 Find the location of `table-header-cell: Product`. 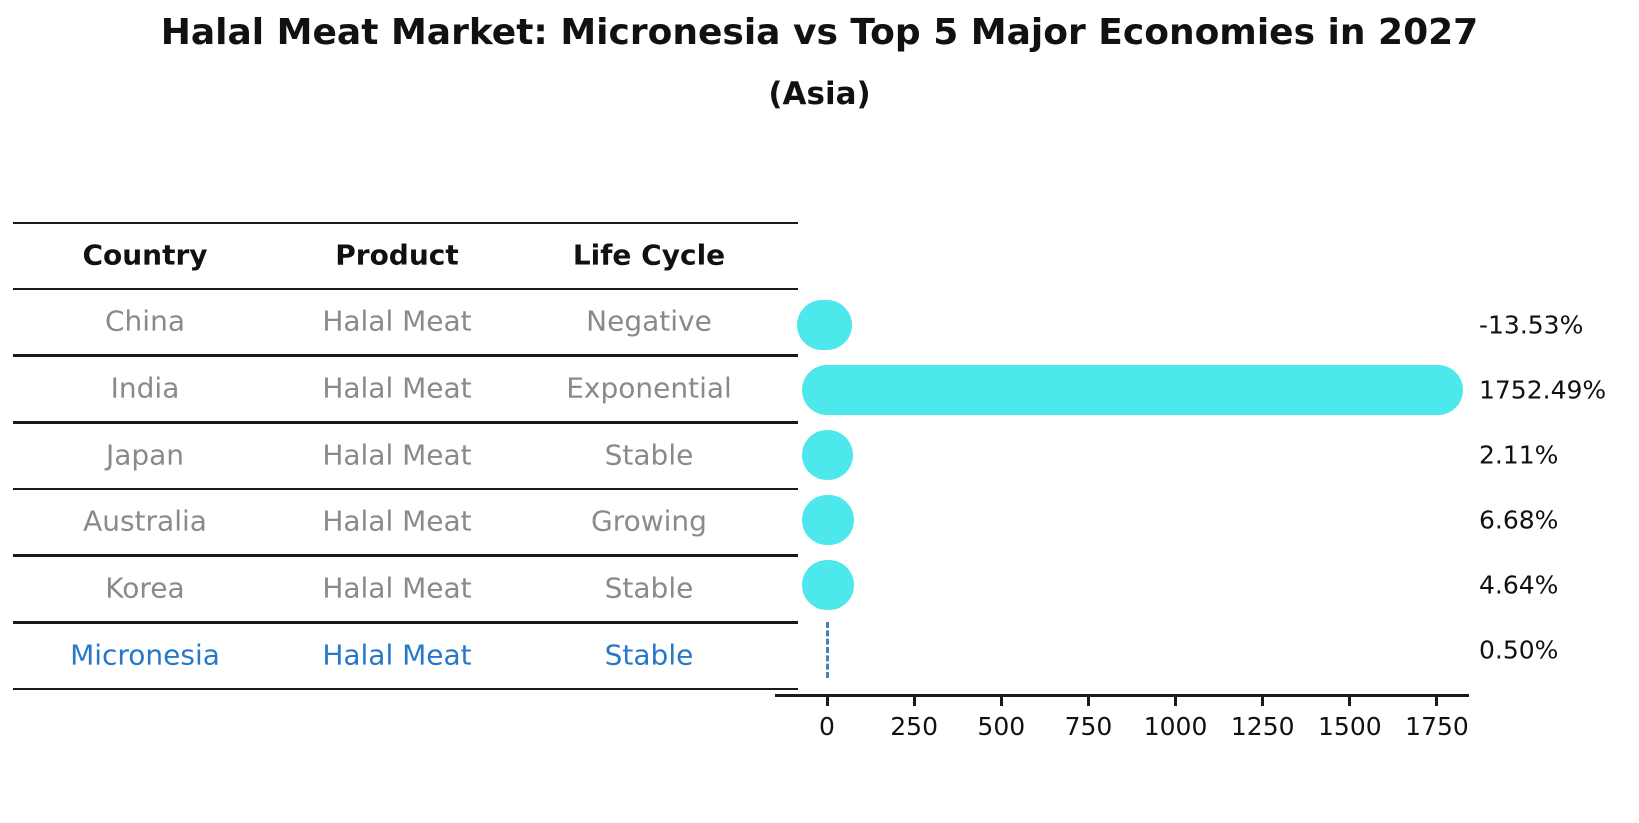

table-header-cell: Product is located at coordinates (397, 255).